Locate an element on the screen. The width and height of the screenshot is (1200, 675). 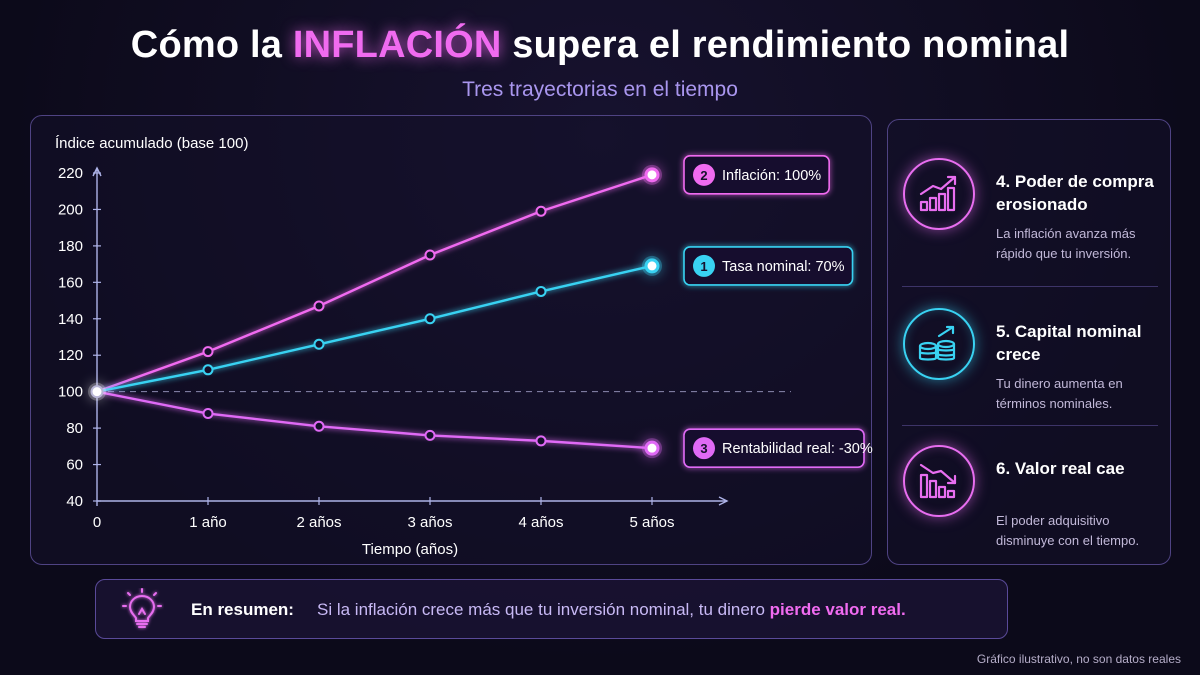
title-part2: supera el rendimiento nominal is located at coordinates (785, 45).